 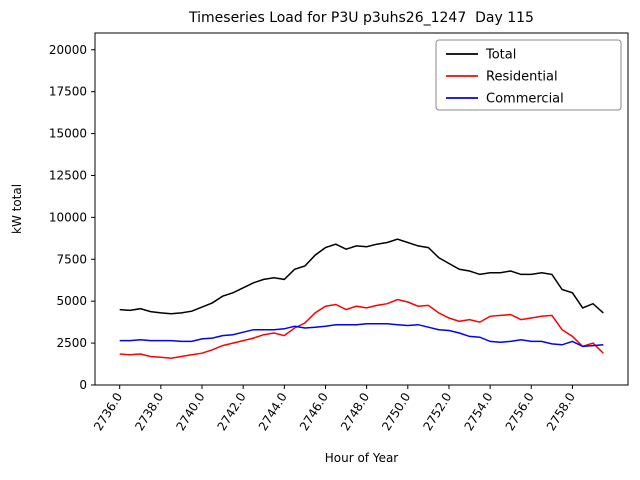 What do you see at coordinates (273, 411) in the screenshot?
I see `x-tick-label: 2744.0` at bounding box center [273, 411].